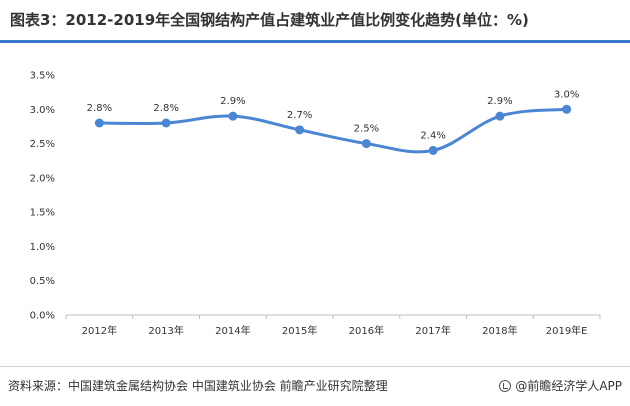 The height and width of the screenshot is (406, 630). Describe the element at coordinates (432, 135) in the screenshot. I see `data-label: 2.4%` at that location.